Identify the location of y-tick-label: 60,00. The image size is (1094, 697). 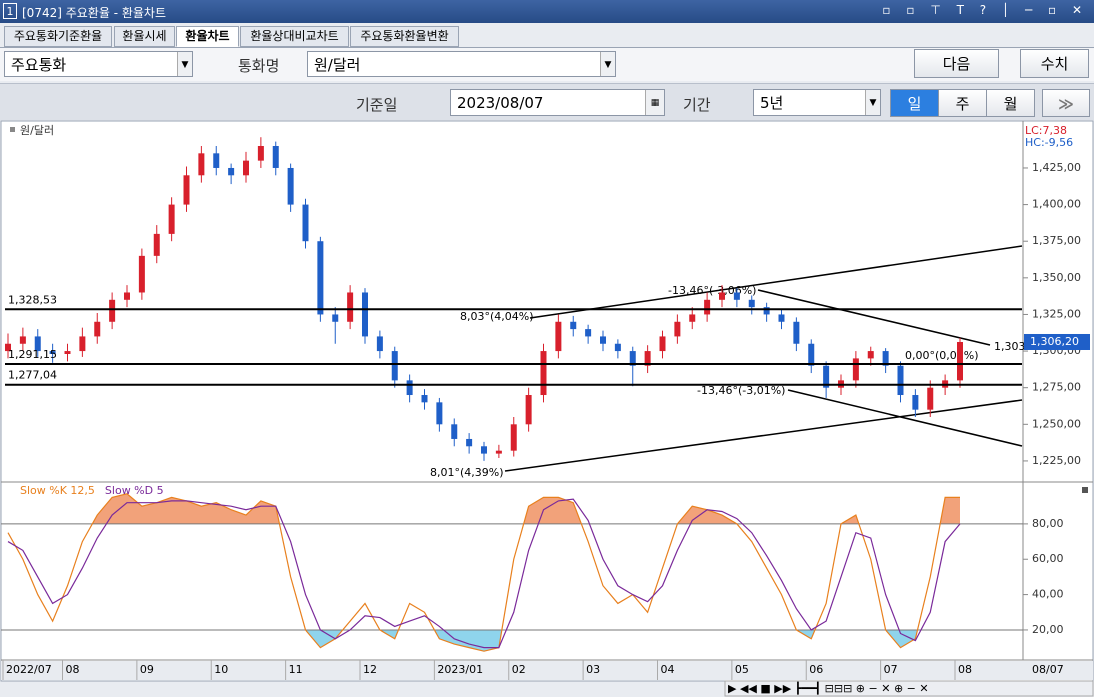
(1048, 558).